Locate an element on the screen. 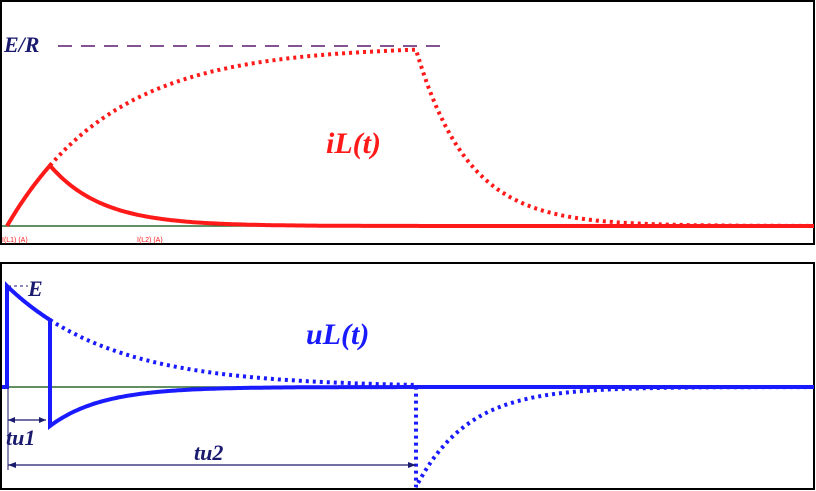 The image size is (816, 491). iL1-solid-curve is located at coordinates (409, 195).